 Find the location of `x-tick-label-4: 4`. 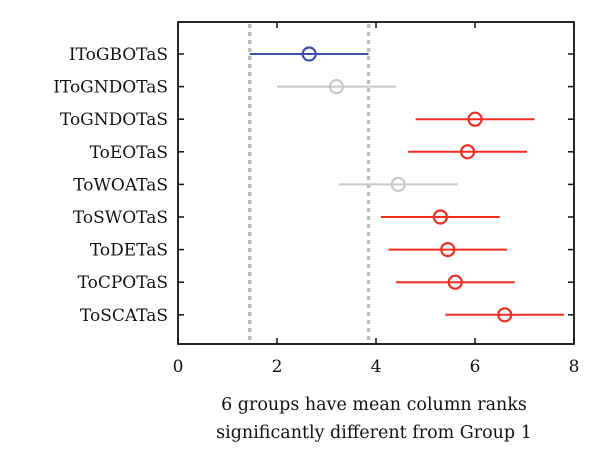

x-tick-label-4: 4 is located at coordinates (376, 367).